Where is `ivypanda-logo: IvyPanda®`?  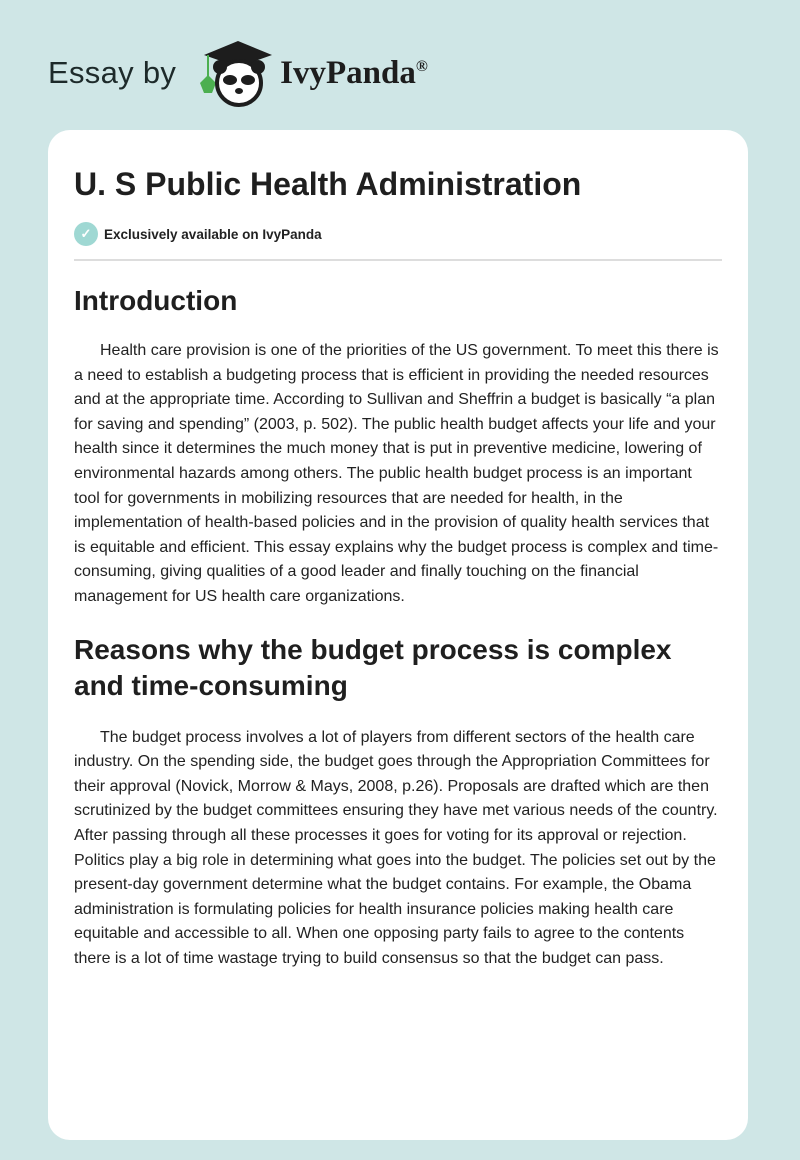
ivypanda-logo: IvyPanda® is located at coordinates (311, 73).